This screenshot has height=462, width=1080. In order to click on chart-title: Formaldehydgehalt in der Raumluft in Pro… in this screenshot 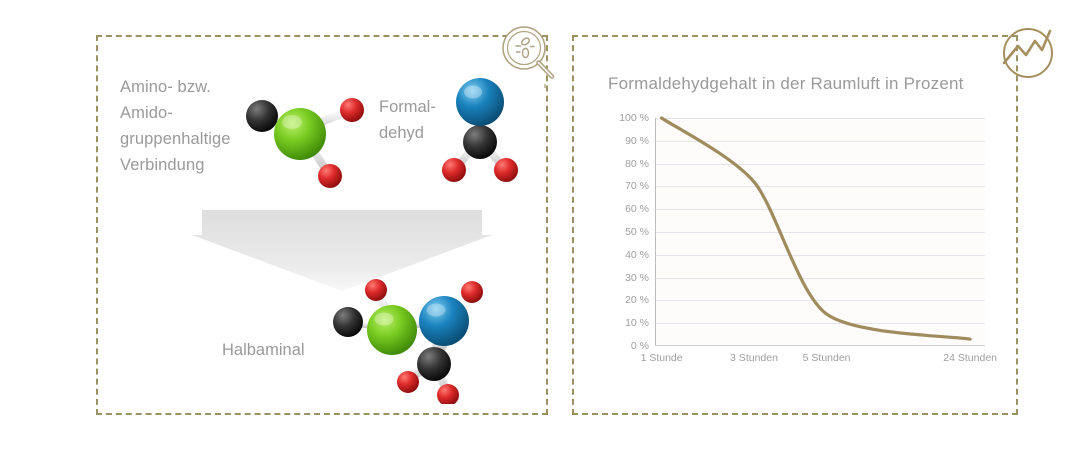, I will do `click(786, 83)`.